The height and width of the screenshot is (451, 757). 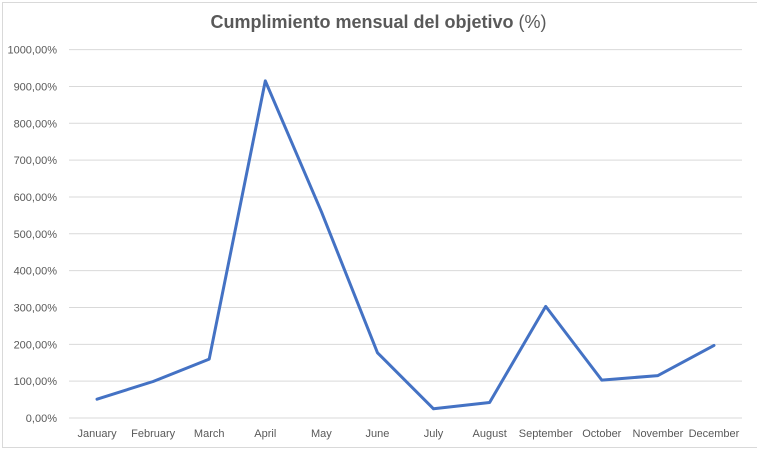 What do you see at coordinates (36, 308) in the screenshot?
I see `y-tick-label: 300,00%` at bounding box center [36, 308].